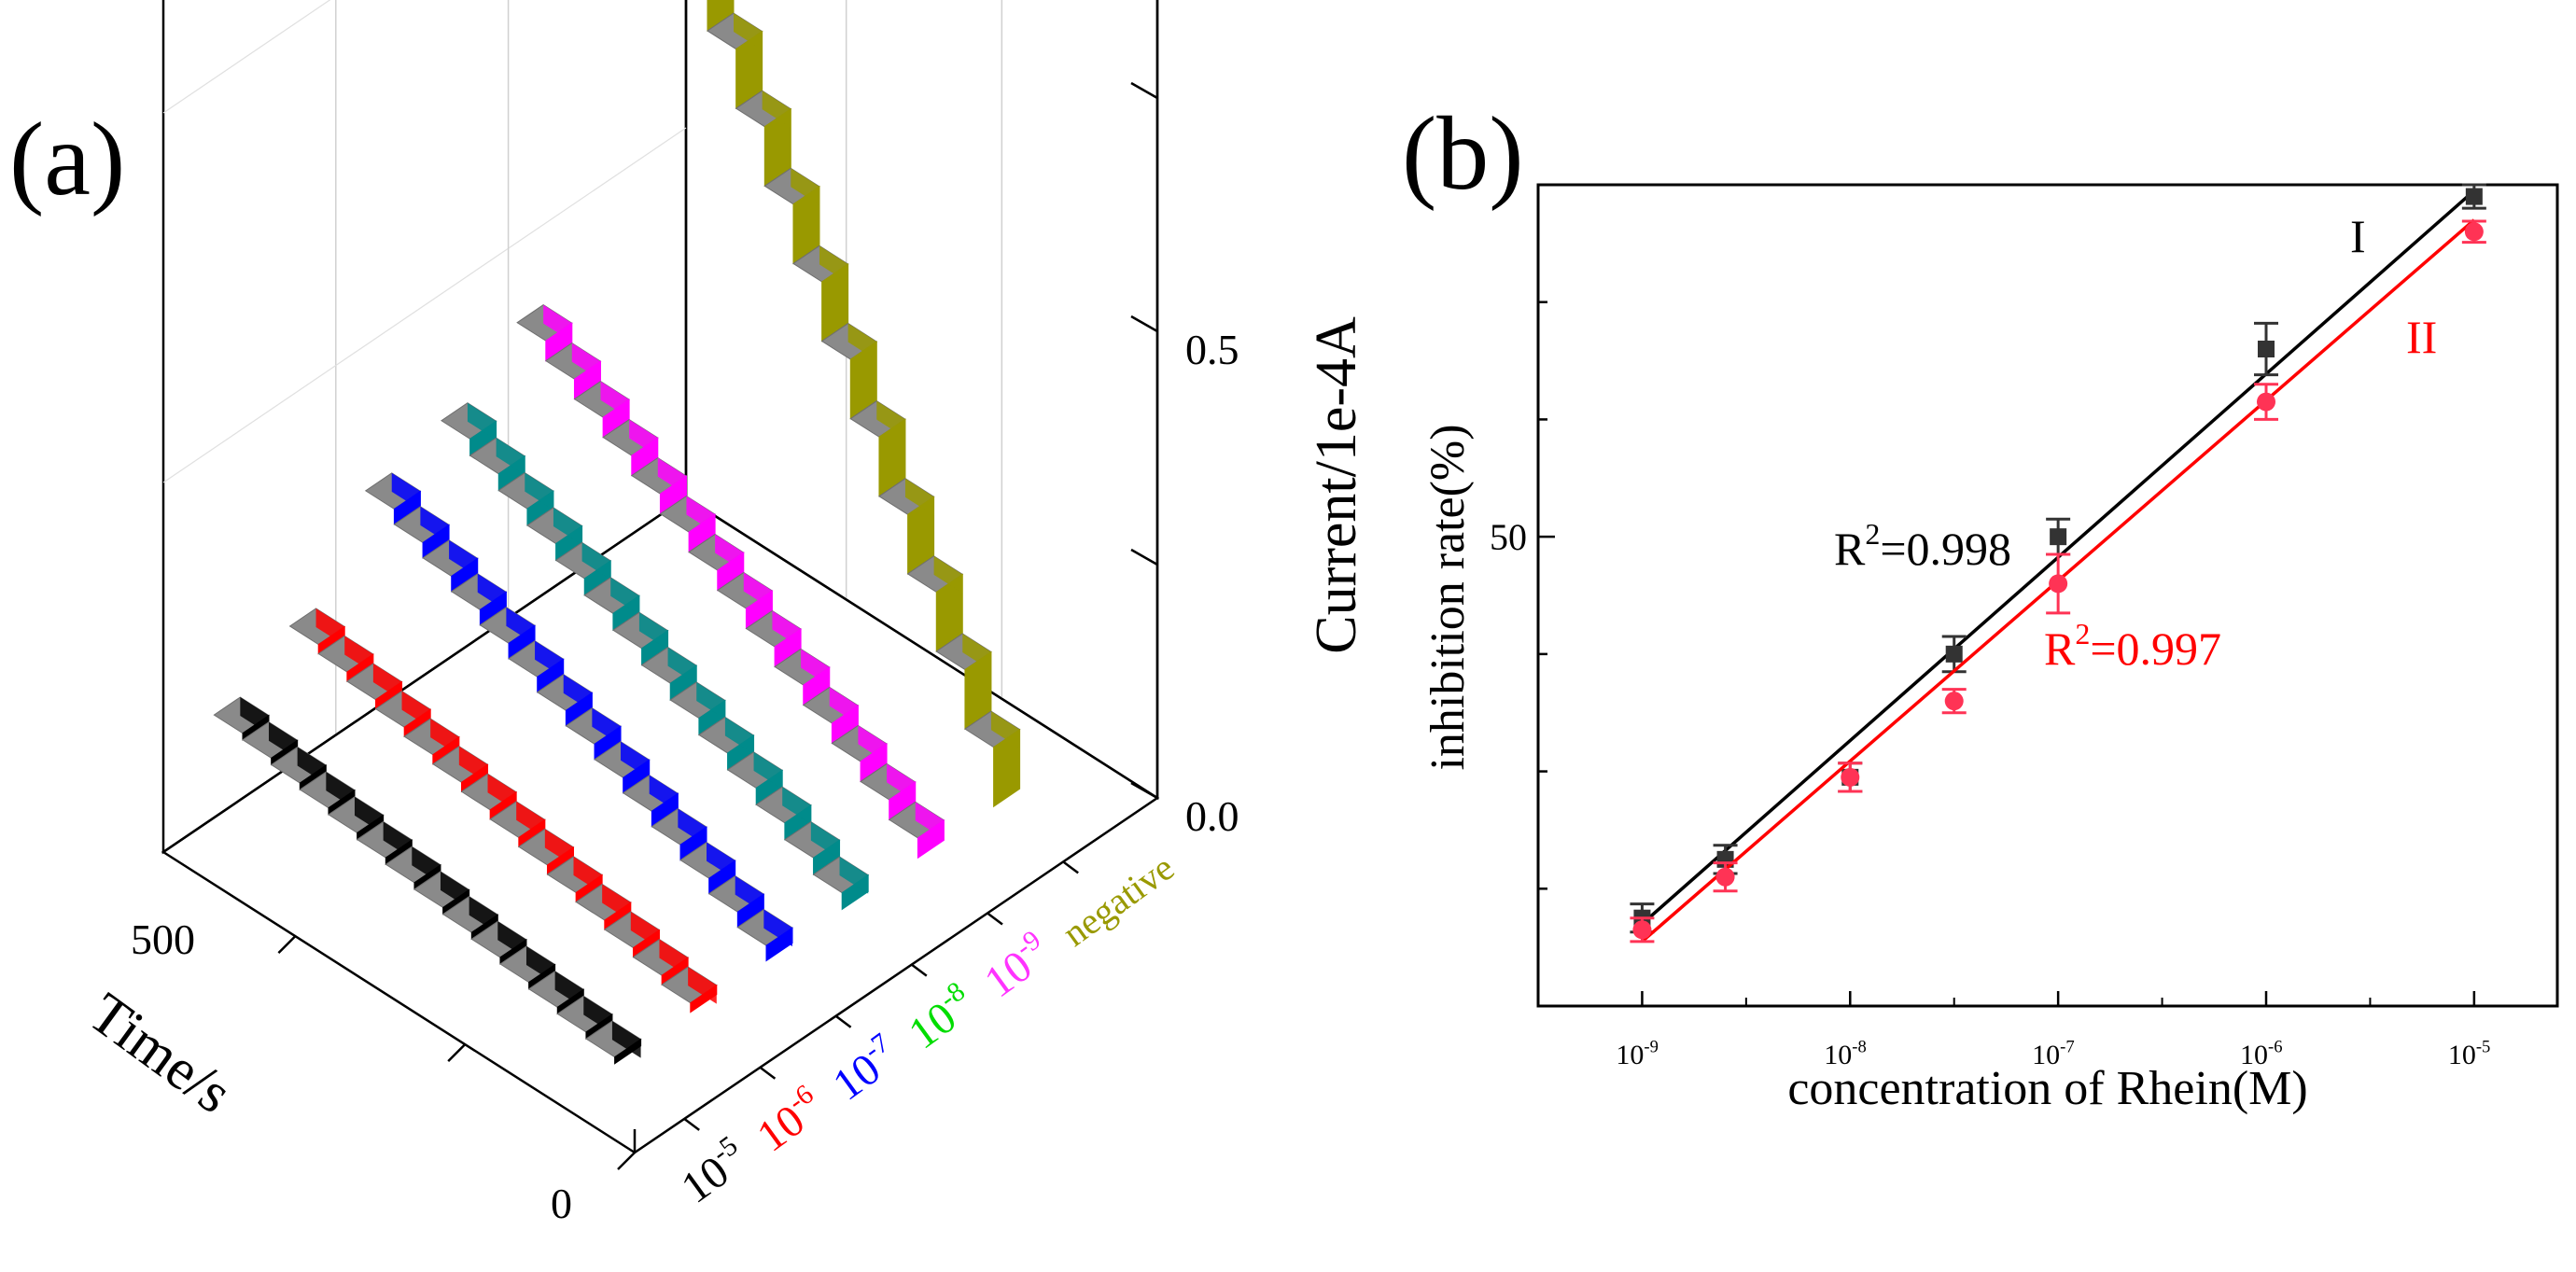 This screenshot has width=2576, height=1272. I want to click on ribbon-negative, so click(864, 404).